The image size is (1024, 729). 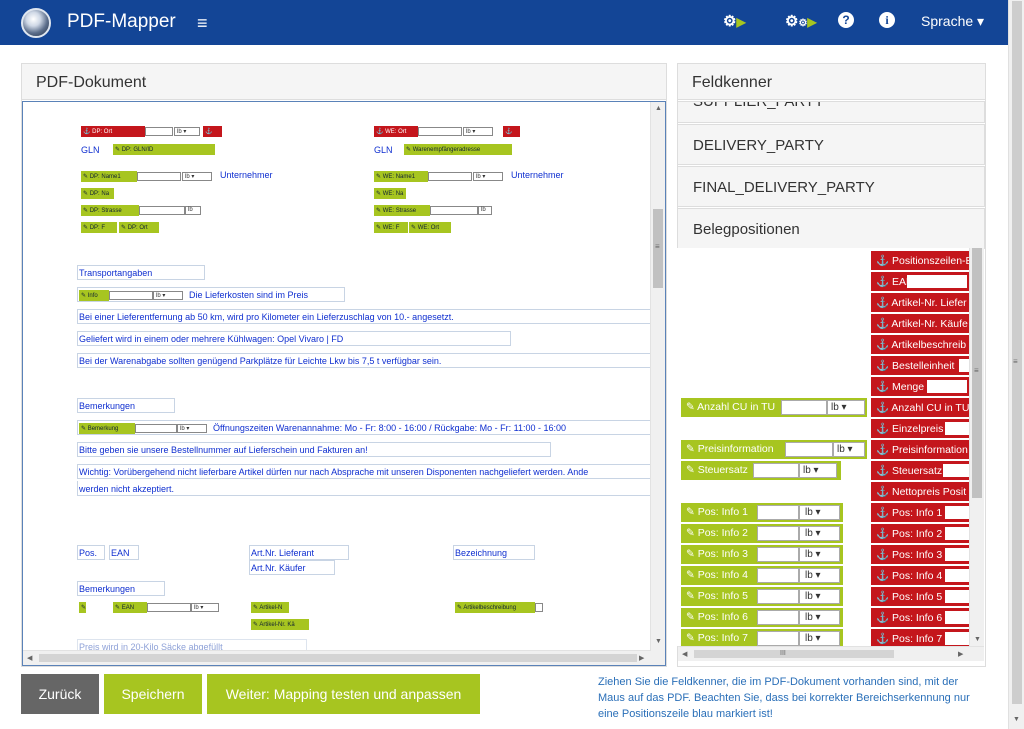 I want to click on brand-title: PDF-Mapper, so click(x=121, y=21).